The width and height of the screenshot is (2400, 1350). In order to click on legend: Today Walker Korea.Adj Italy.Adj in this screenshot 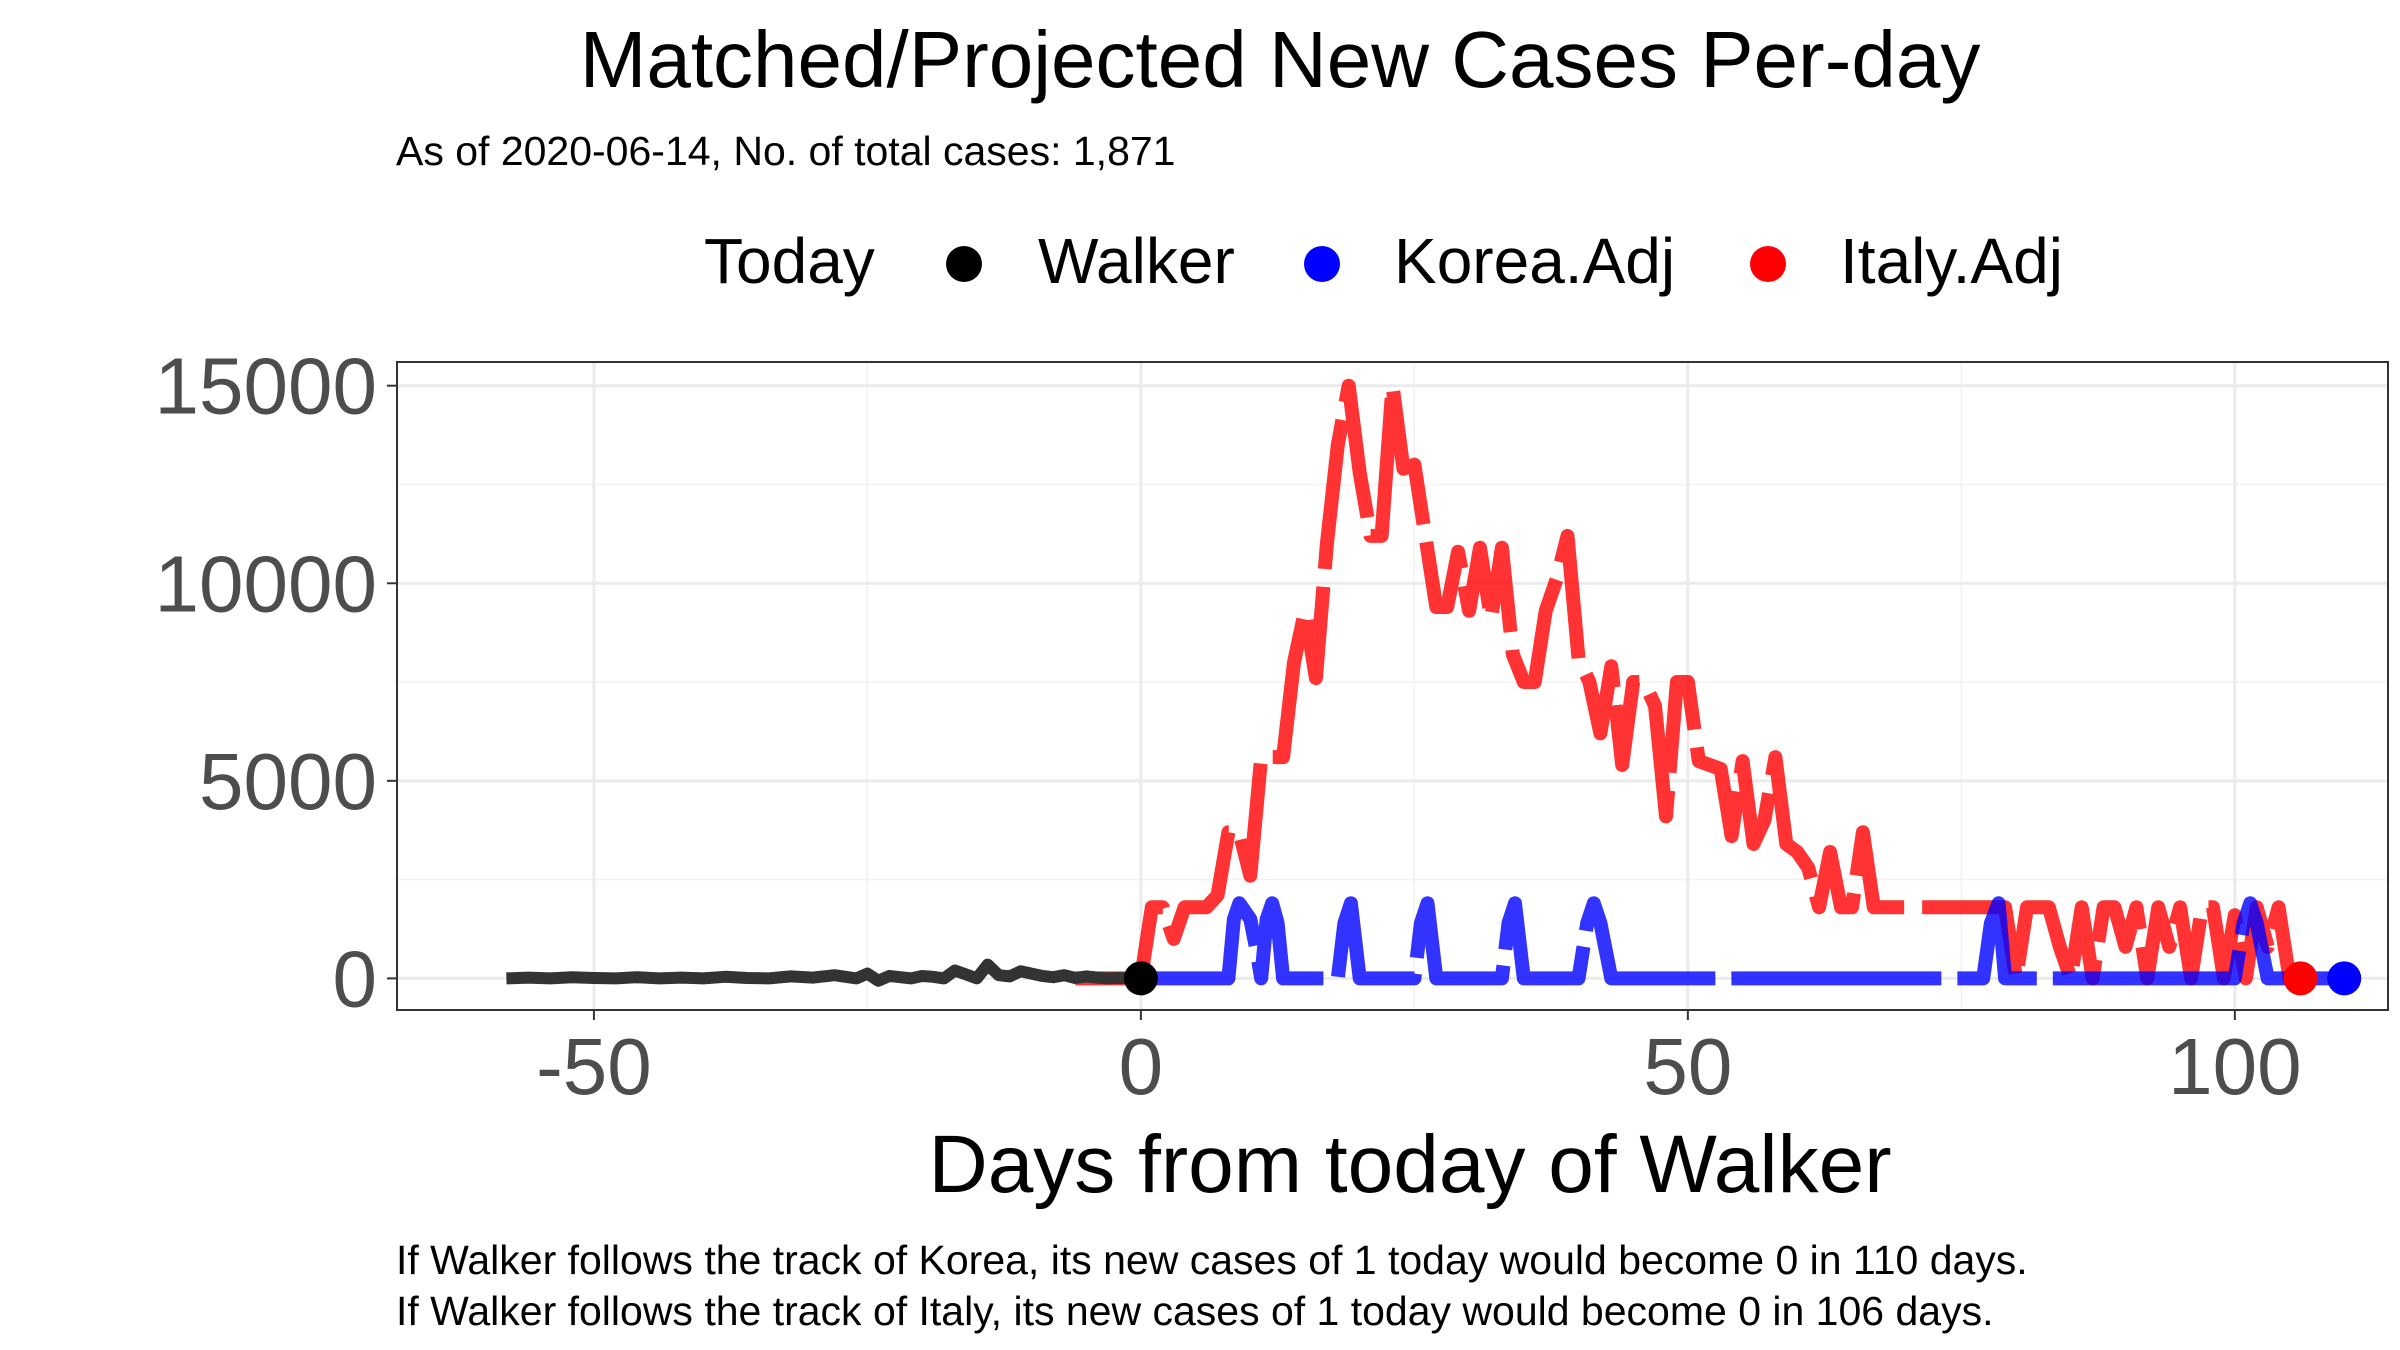, I will do `click(1200, 260)`.